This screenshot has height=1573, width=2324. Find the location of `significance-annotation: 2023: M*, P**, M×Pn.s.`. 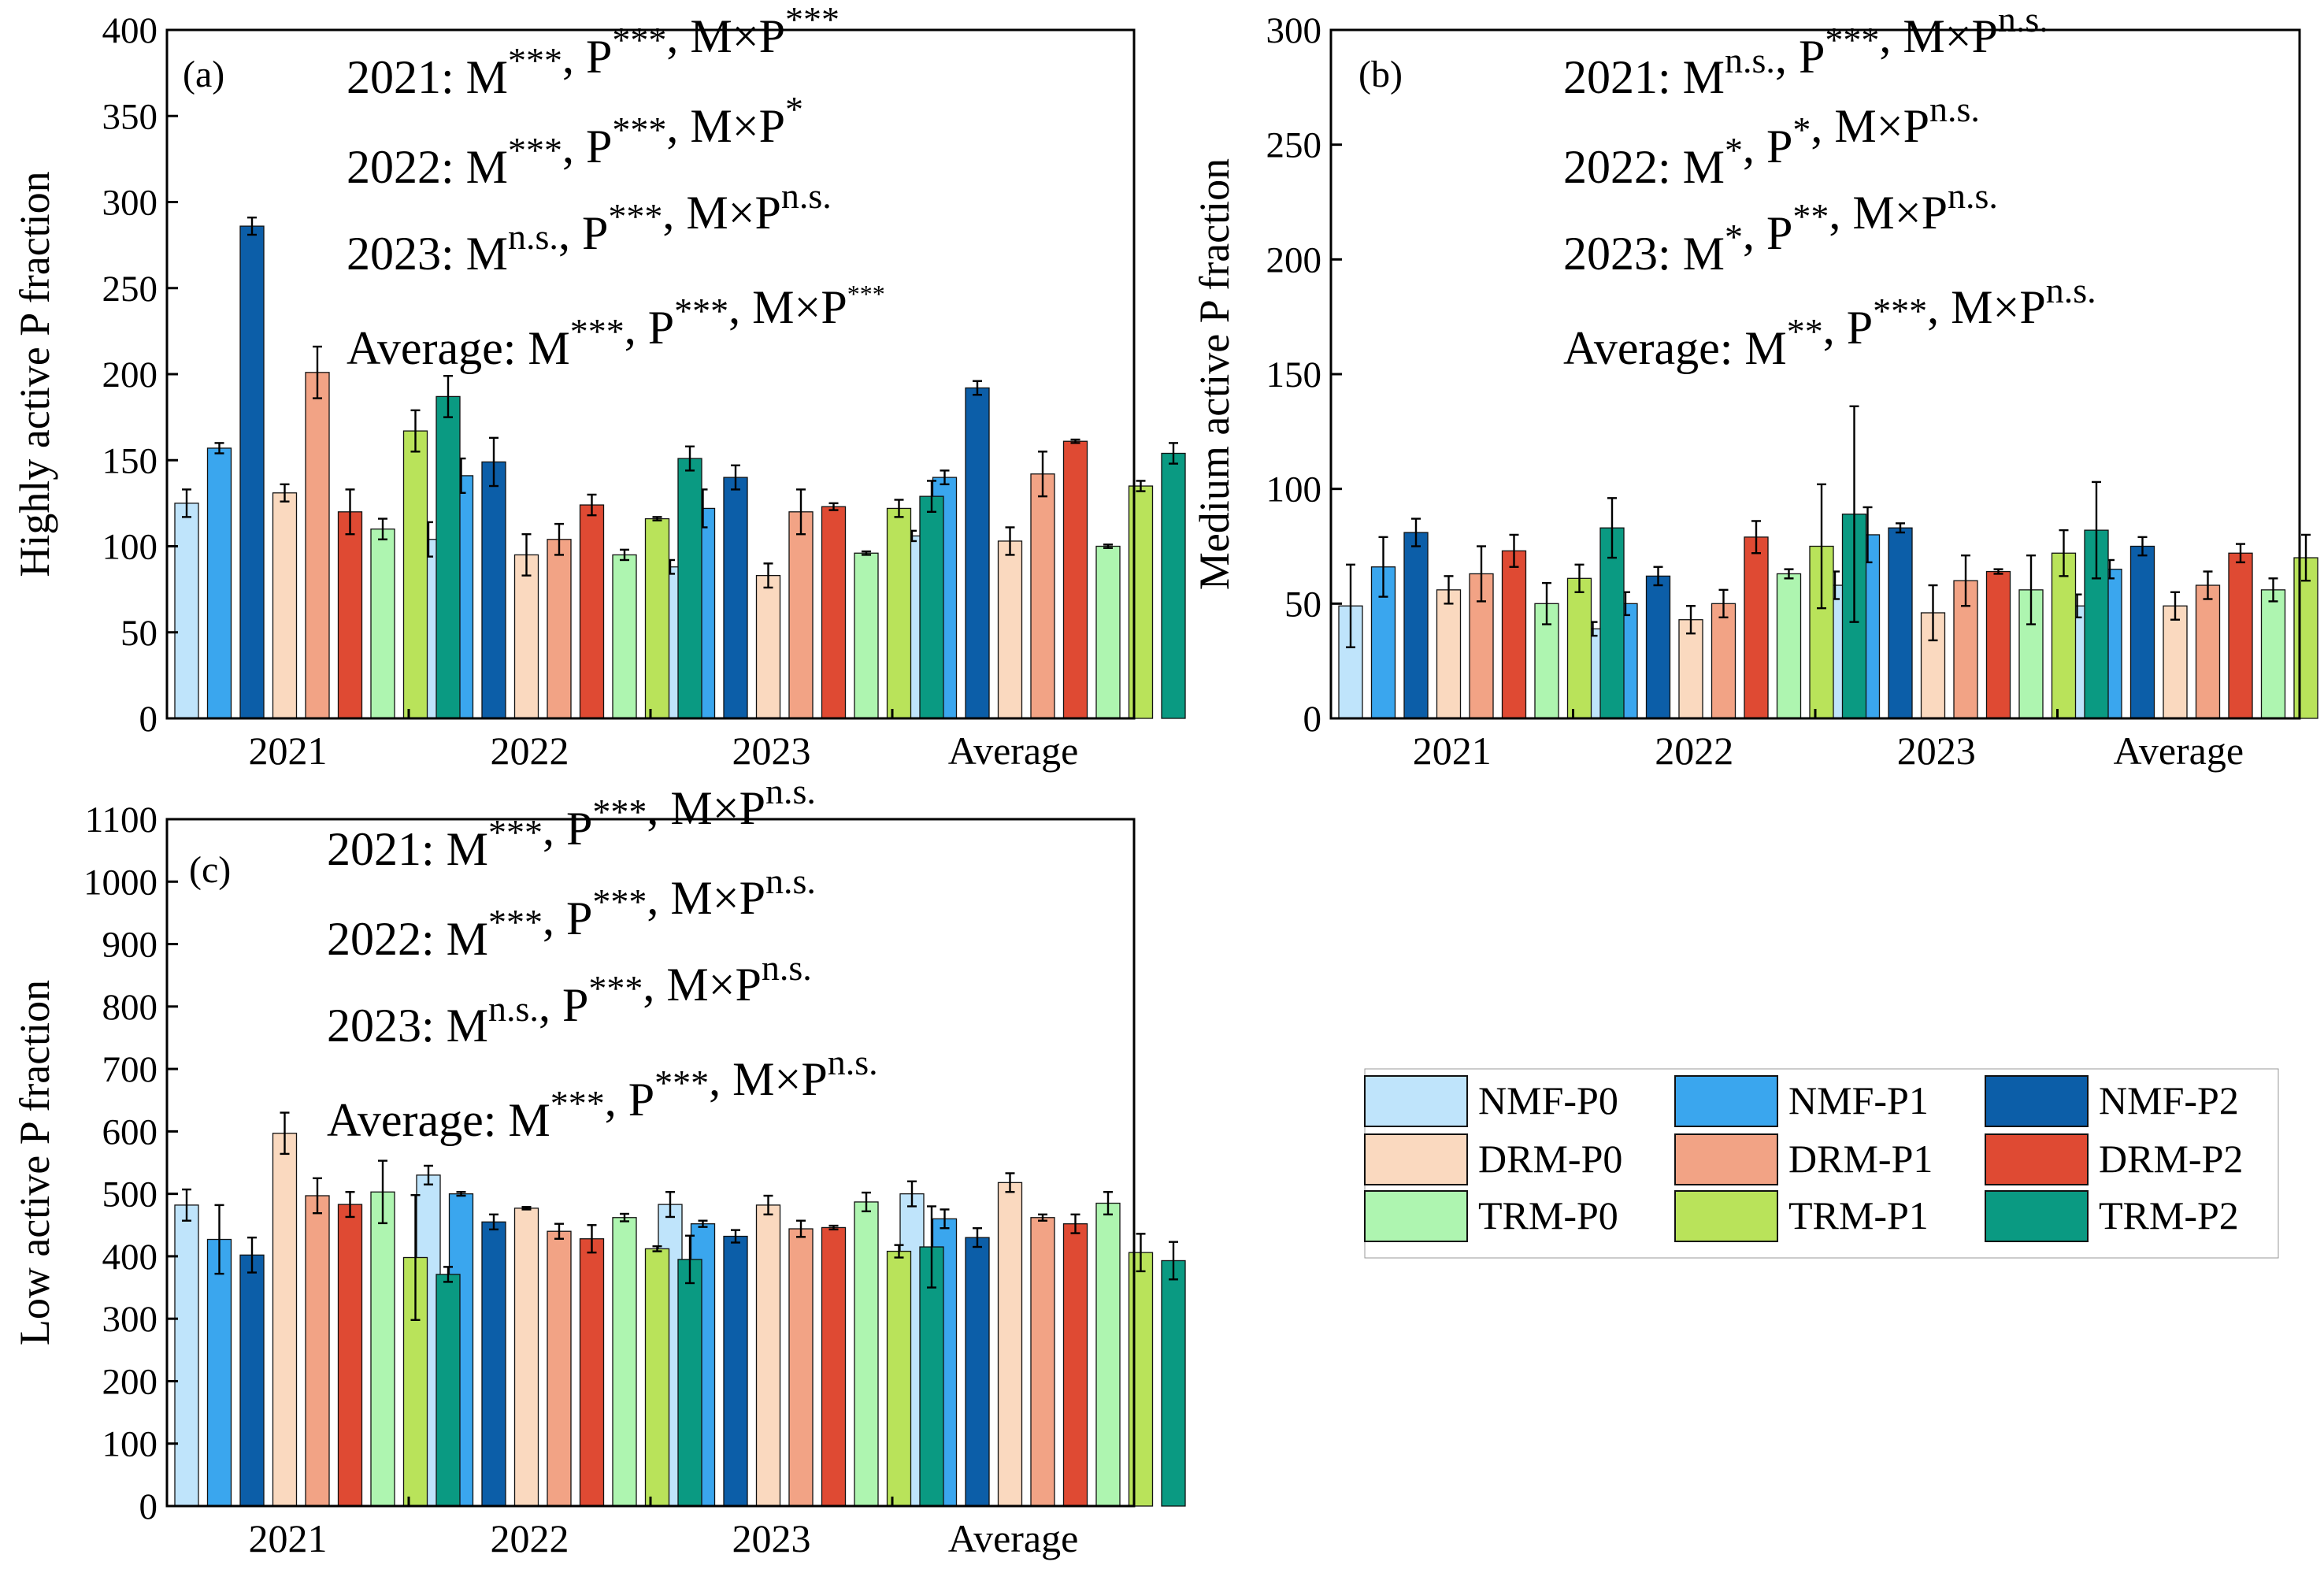

significance-annotation: 2023: M*, P**, M×Pn.s. is located at coordinates (1781, 228).